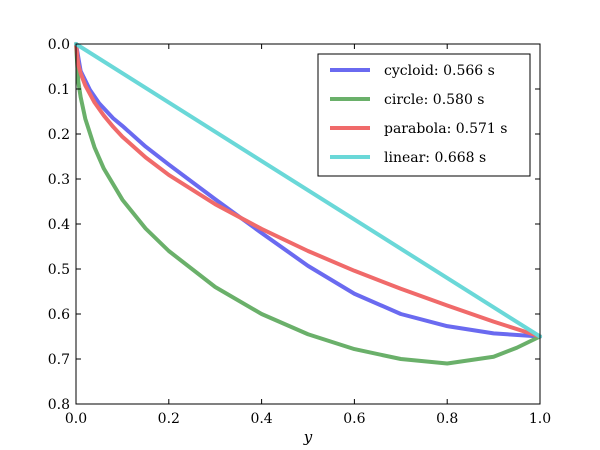 The image size is (600, 450). I want to click on x-tick-label: 1.0, so click(540, 419).